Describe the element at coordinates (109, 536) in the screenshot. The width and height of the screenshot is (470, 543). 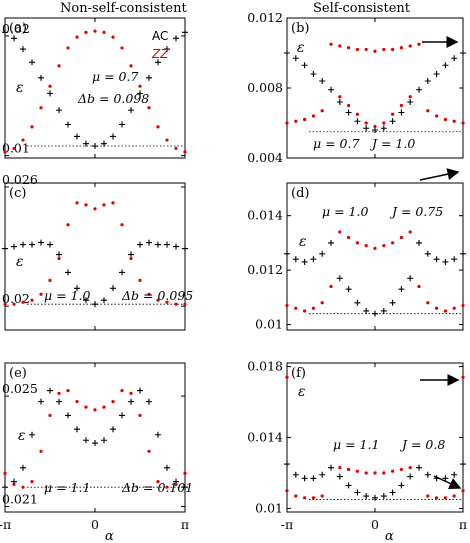
I see `x-axis-label: α` at that location.